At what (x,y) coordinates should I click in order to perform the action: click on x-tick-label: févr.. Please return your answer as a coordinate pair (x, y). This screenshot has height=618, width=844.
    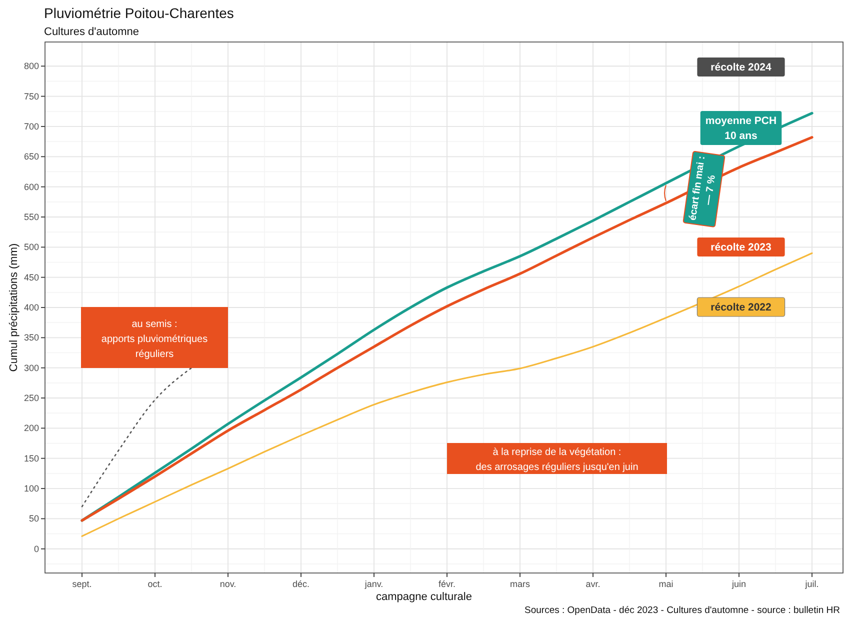
    Looking at the image, I should click on (447, 584).